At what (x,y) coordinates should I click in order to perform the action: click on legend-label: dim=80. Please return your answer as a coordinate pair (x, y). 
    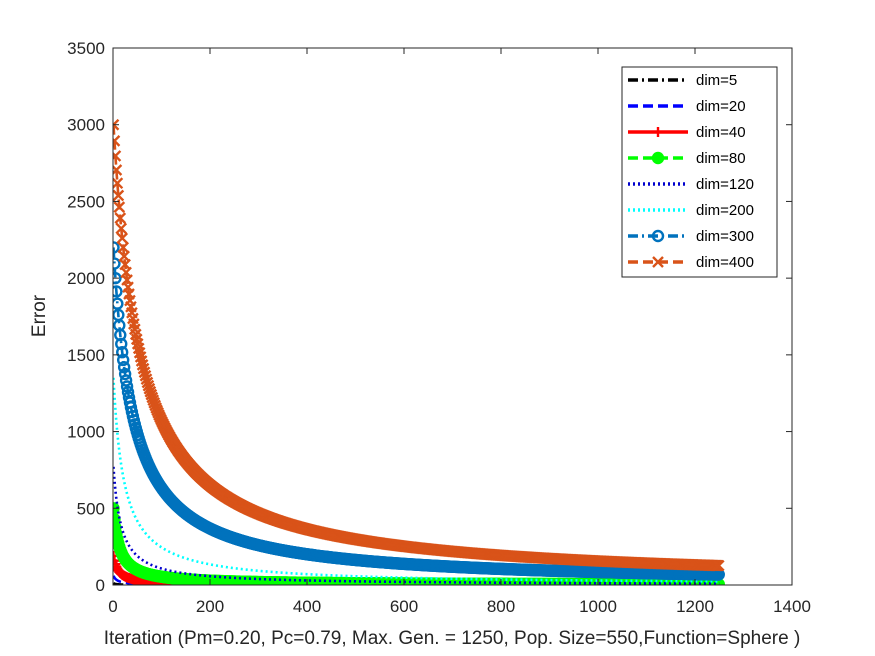
    Looking at the image, I should click on (721, 158).